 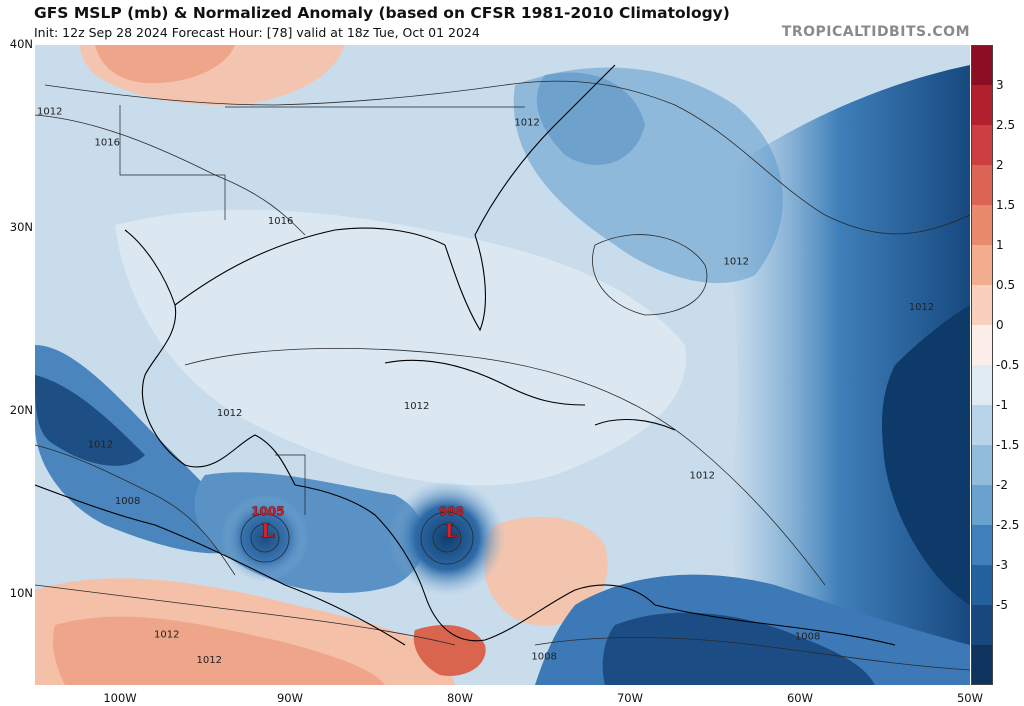 I want to click on colorbar-tick-label: 0.5, so click(x=1006, y=285).